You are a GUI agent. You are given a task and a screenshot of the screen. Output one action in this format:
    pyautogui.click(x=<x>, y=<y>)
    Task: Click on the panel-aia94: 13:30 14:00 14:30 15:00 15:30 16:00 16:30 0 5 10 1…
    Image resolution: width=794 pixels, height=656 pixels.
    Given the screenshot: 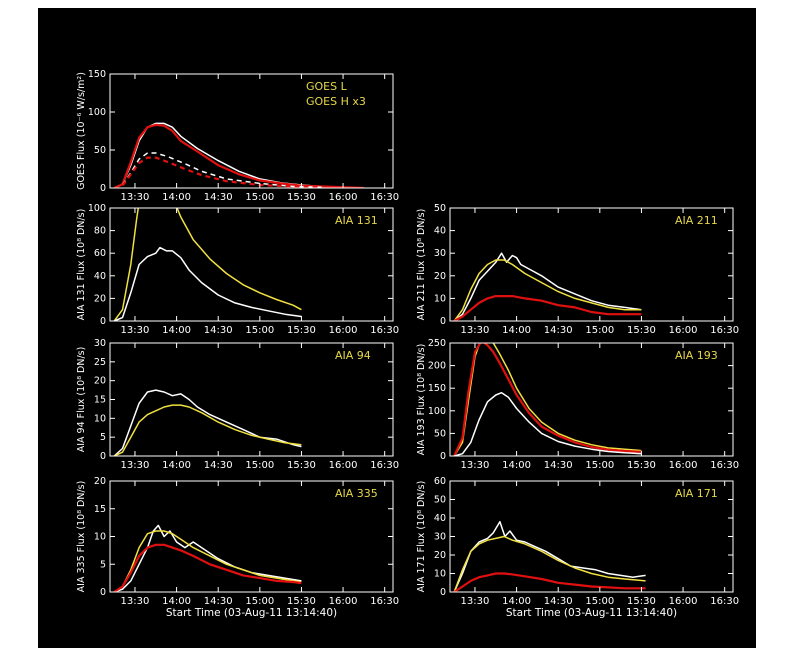 What is the action you would take?
    pyautogui.click(x=237, y=404)
    